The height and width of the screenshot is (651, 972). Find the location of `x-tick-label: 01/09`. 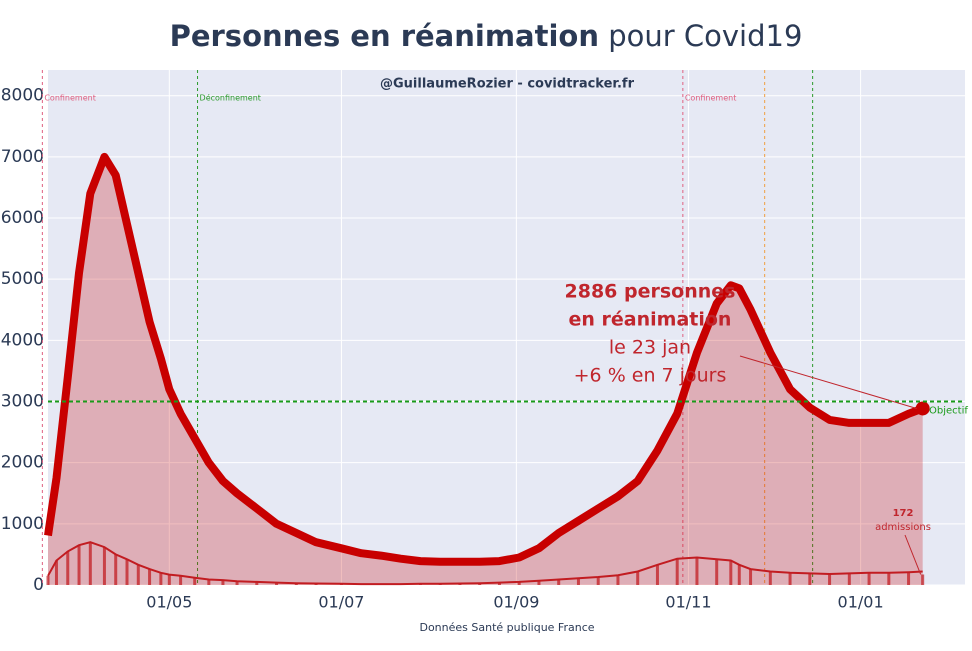

x-tick-label: 01/09 is located at coordinates (516, 602).